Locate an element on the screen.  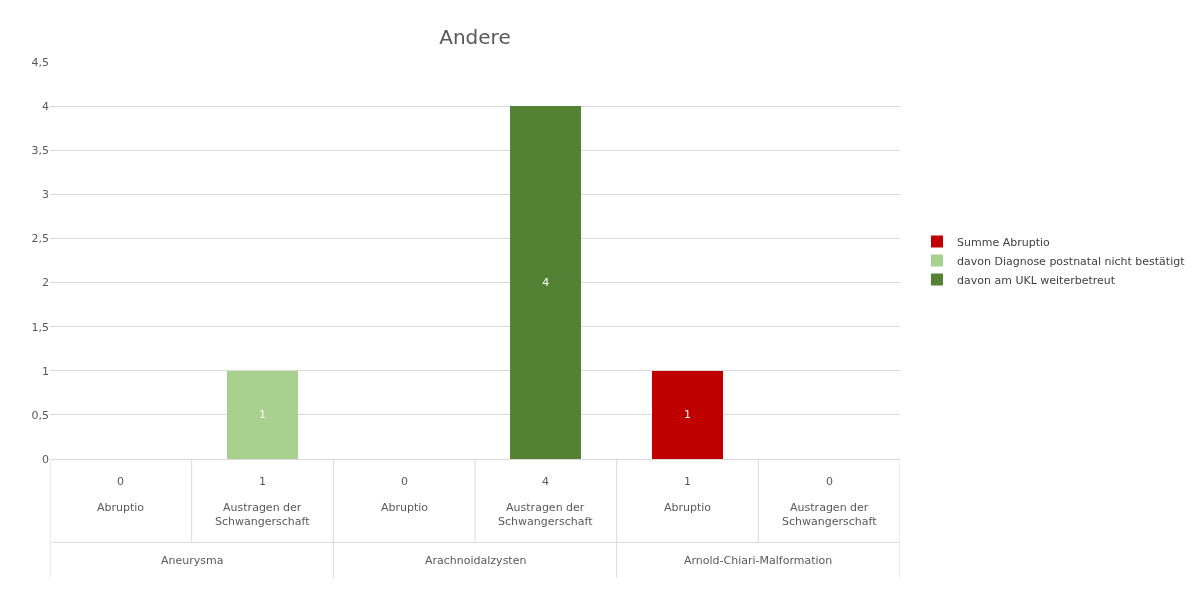
y-tick-label: 4,5 is located at coordinates (40, 62).